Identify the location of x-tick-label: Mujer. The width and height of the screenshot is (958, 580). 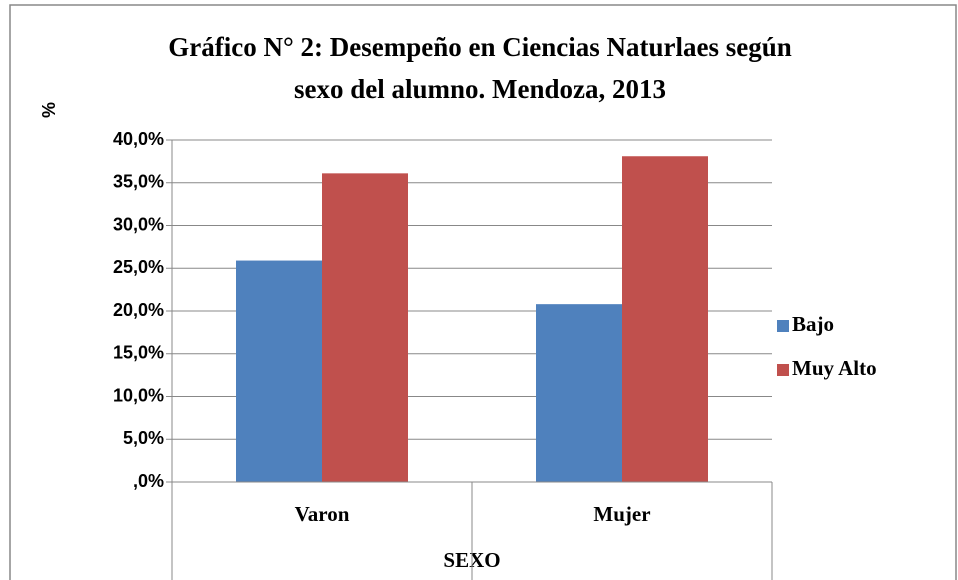
(621, 514).